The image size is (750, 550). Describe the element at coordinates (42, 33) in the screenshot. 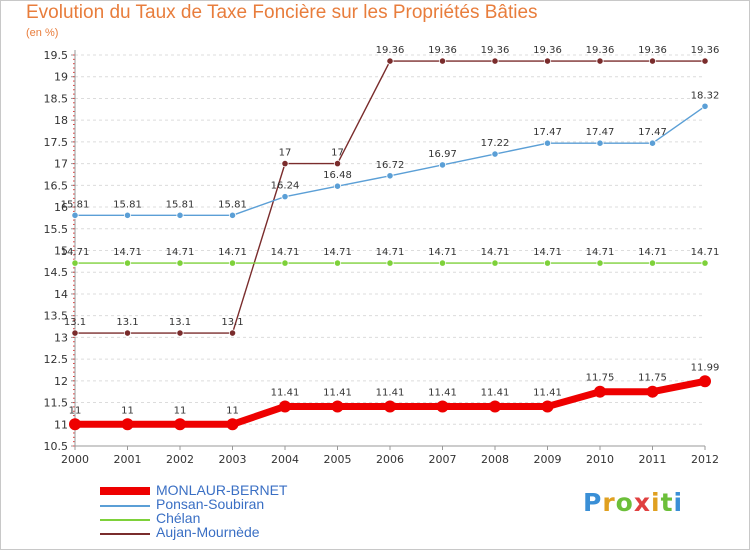

I see `y-axis-unit: (en %)` at that location.